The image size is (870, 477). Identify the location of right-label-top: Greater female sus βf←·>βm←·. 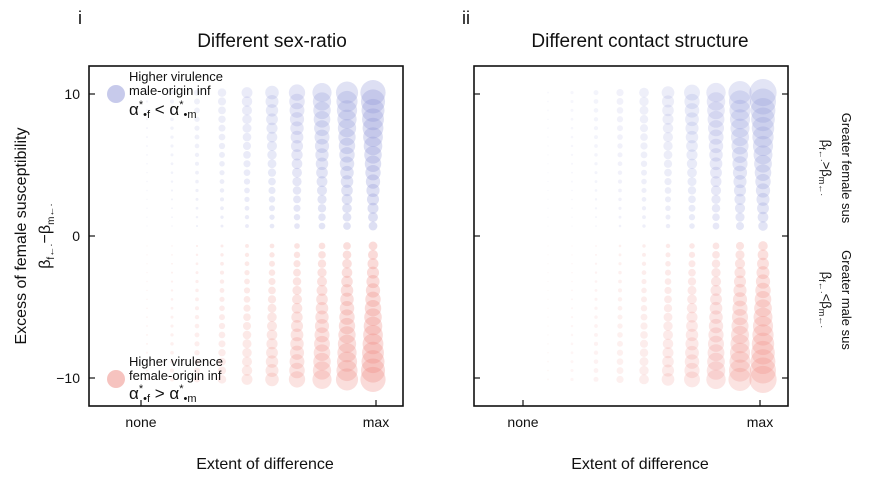
(835, 168).